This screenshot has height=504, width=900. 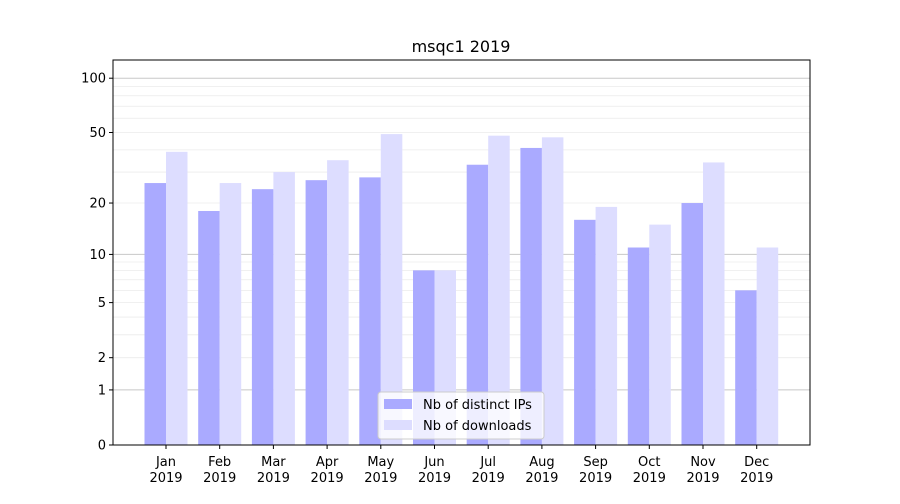 I want to click on x-tick-label-month: Jun, so click(x=433, y=462).